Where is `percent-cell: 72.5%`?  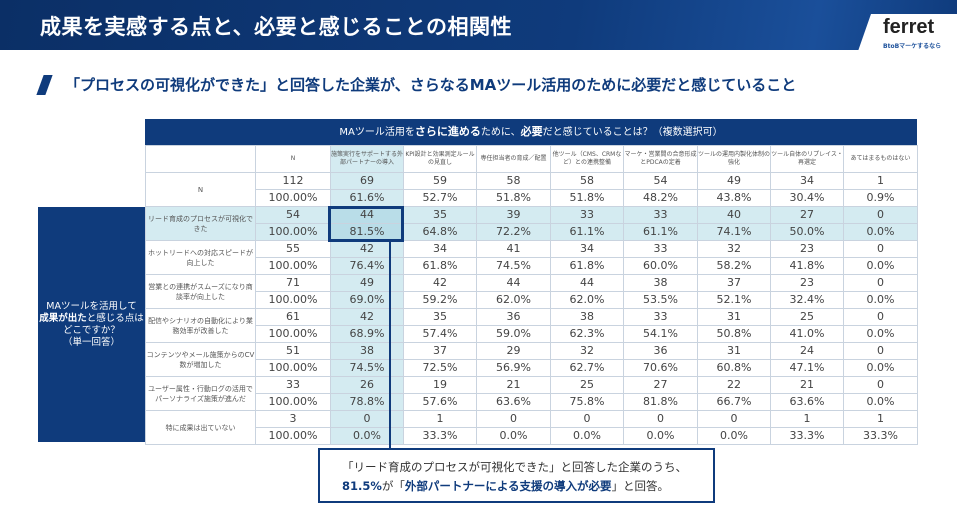
percent-cell: 72.5% is located at coordinates (440, 368).